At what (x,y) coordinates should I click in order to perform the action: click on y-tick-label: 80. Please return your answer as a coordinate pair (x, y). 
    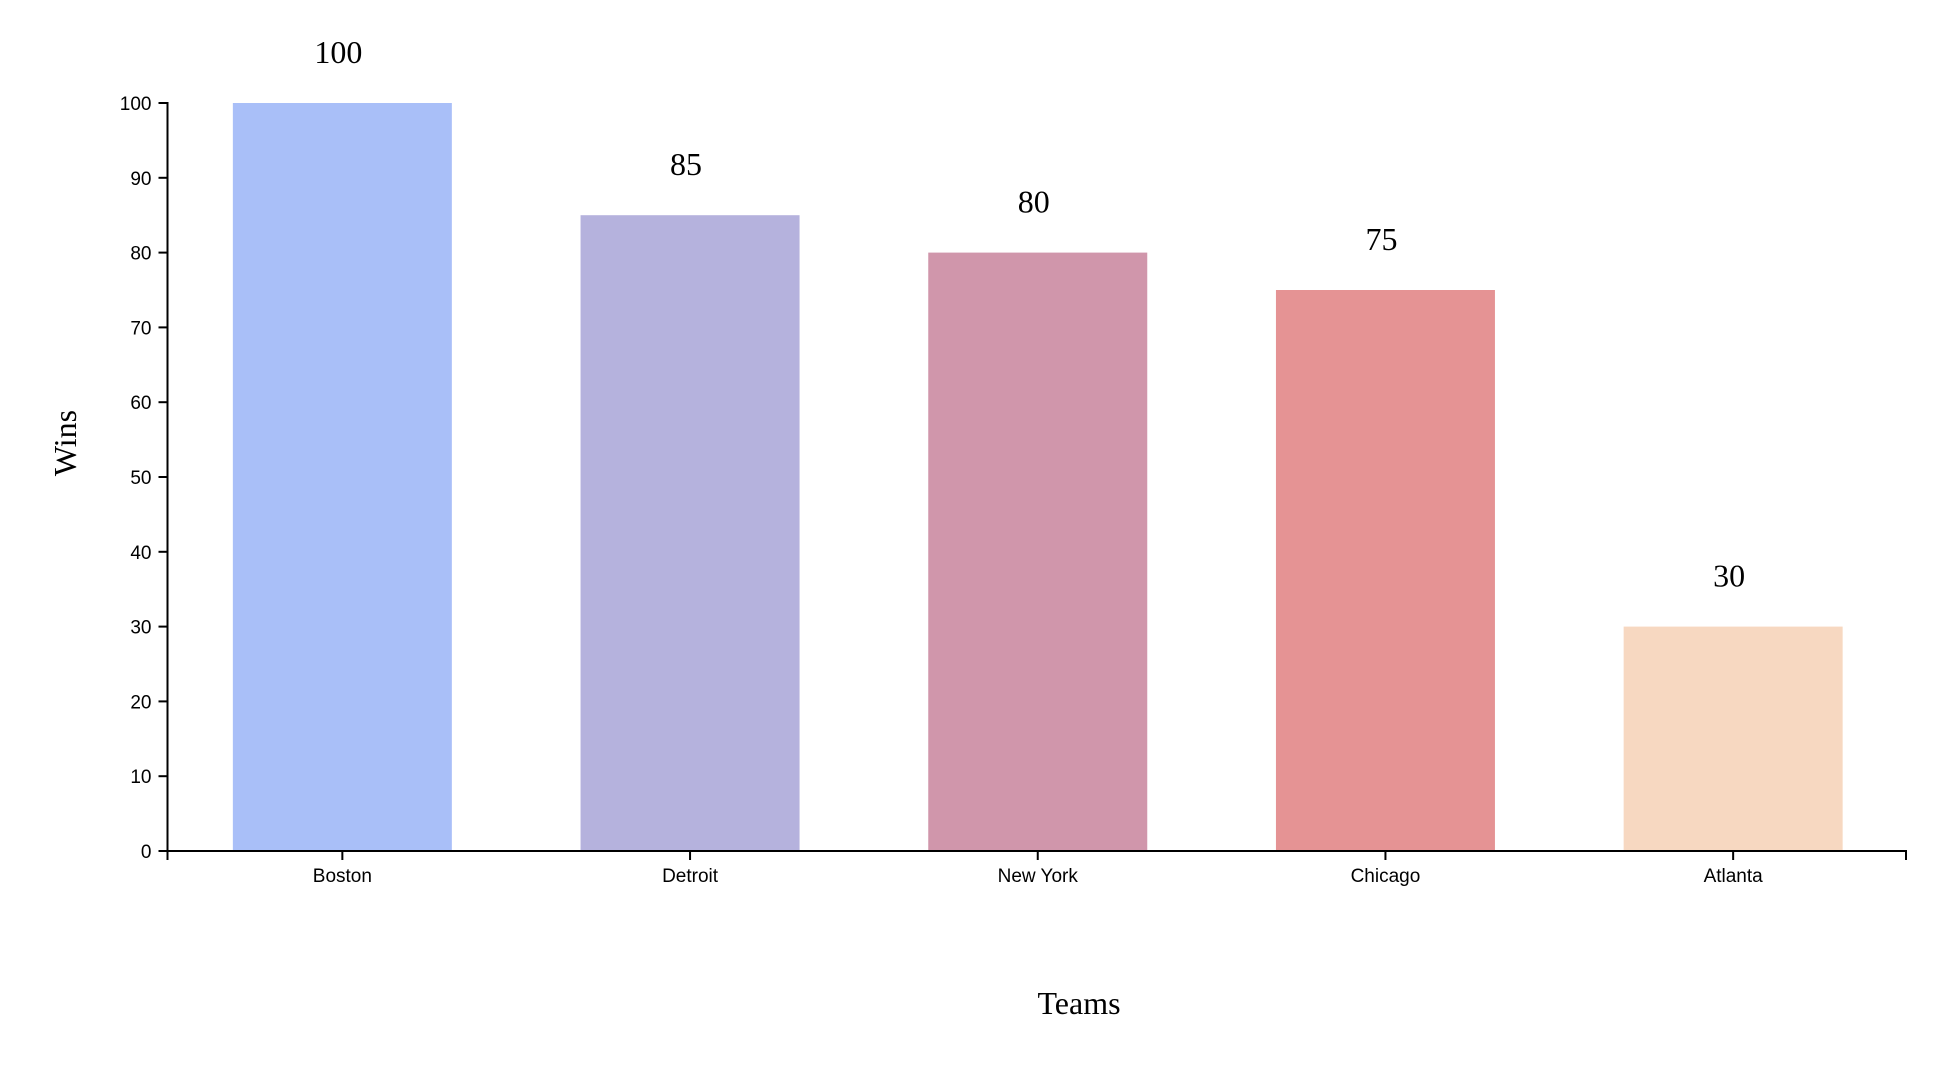
    Looking at the image, I should click on (140, 254).